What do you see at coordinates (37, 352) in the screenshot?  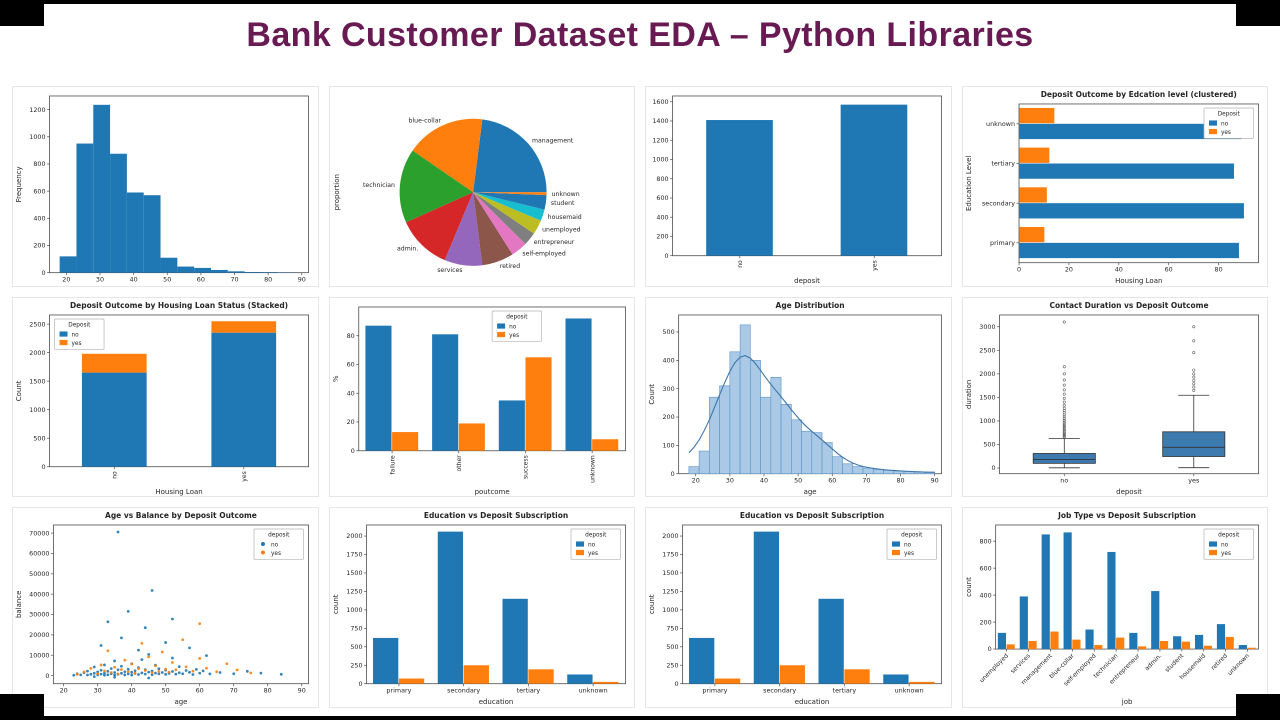 I see `svg-text: 2000` at bounding box center [37, 352].